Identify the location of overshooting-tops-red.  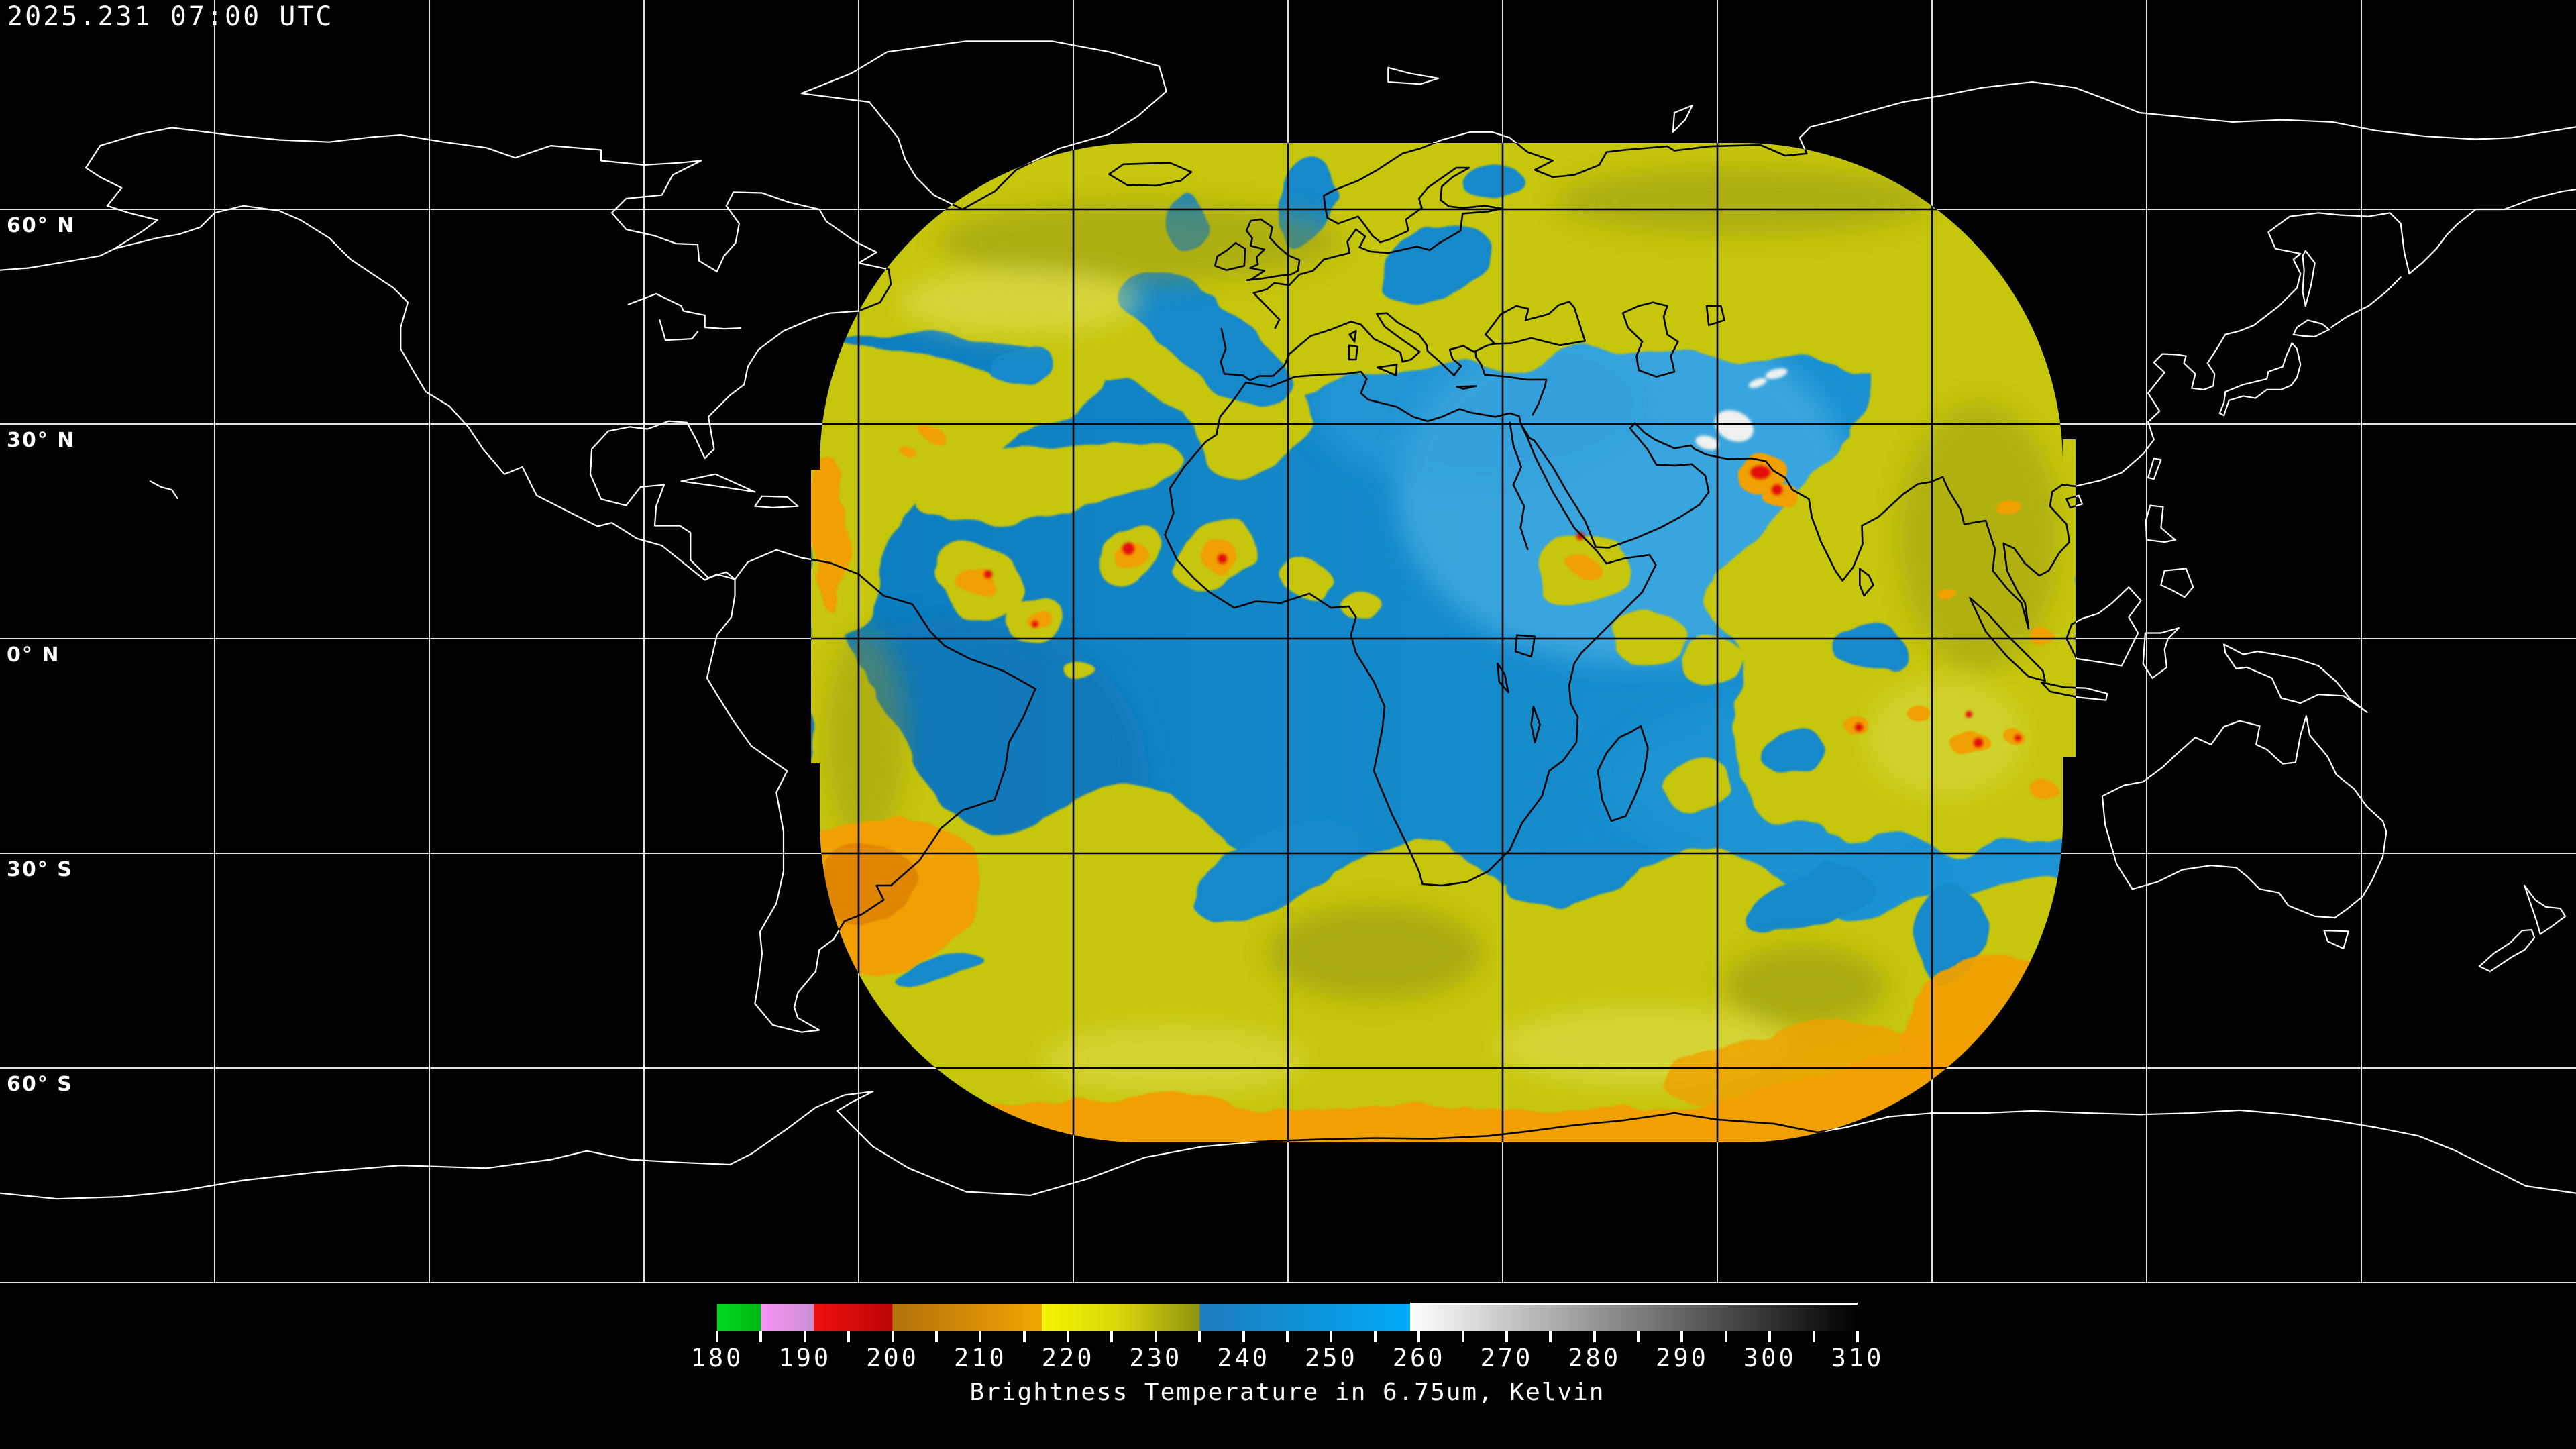
(1502, 606).